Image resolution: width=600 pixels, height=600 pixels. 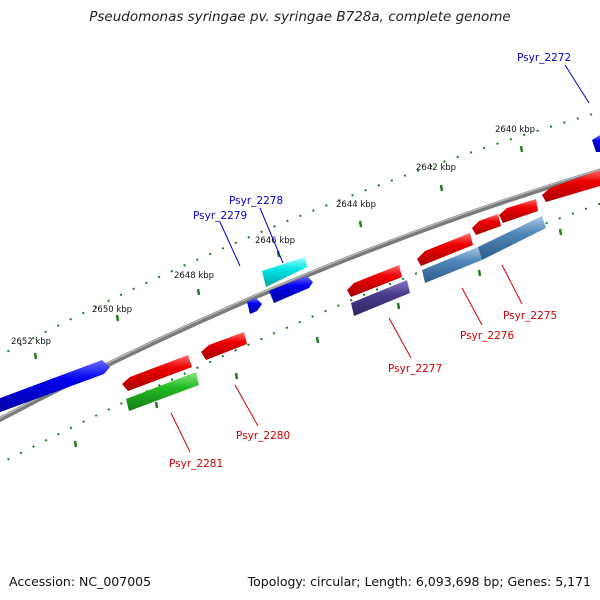 What do you see at coordinates (31, 342) in the screenshot?
I see `kbp-label-2652: 2652 kbp` at bounding box center [31, 342].